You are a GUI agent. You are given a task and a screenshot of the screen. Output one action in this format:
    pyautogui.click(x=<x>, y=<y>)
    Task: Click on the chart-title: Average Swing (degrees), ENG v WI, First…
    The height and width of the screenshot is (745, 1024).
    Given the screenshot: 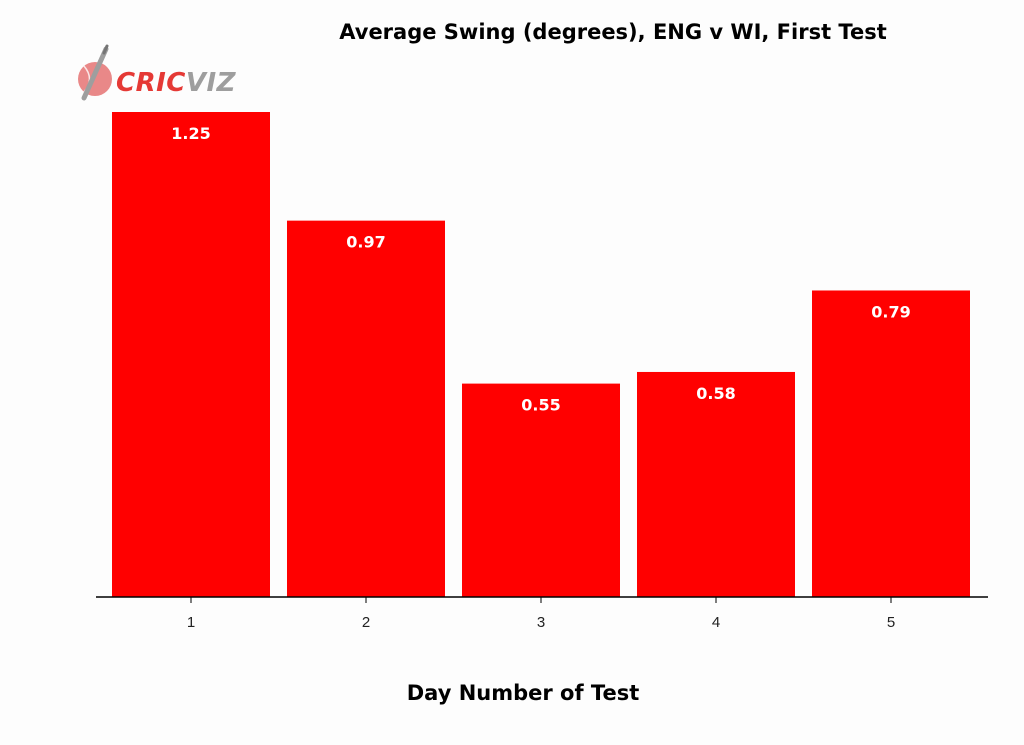 What is the action you would take?
    pyautogui.click(x=613, y=32)
    